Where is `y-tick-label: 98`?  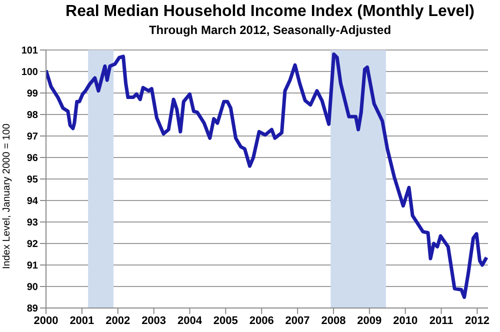
y-tick-label: 98 is located at coordinates (32, 116).